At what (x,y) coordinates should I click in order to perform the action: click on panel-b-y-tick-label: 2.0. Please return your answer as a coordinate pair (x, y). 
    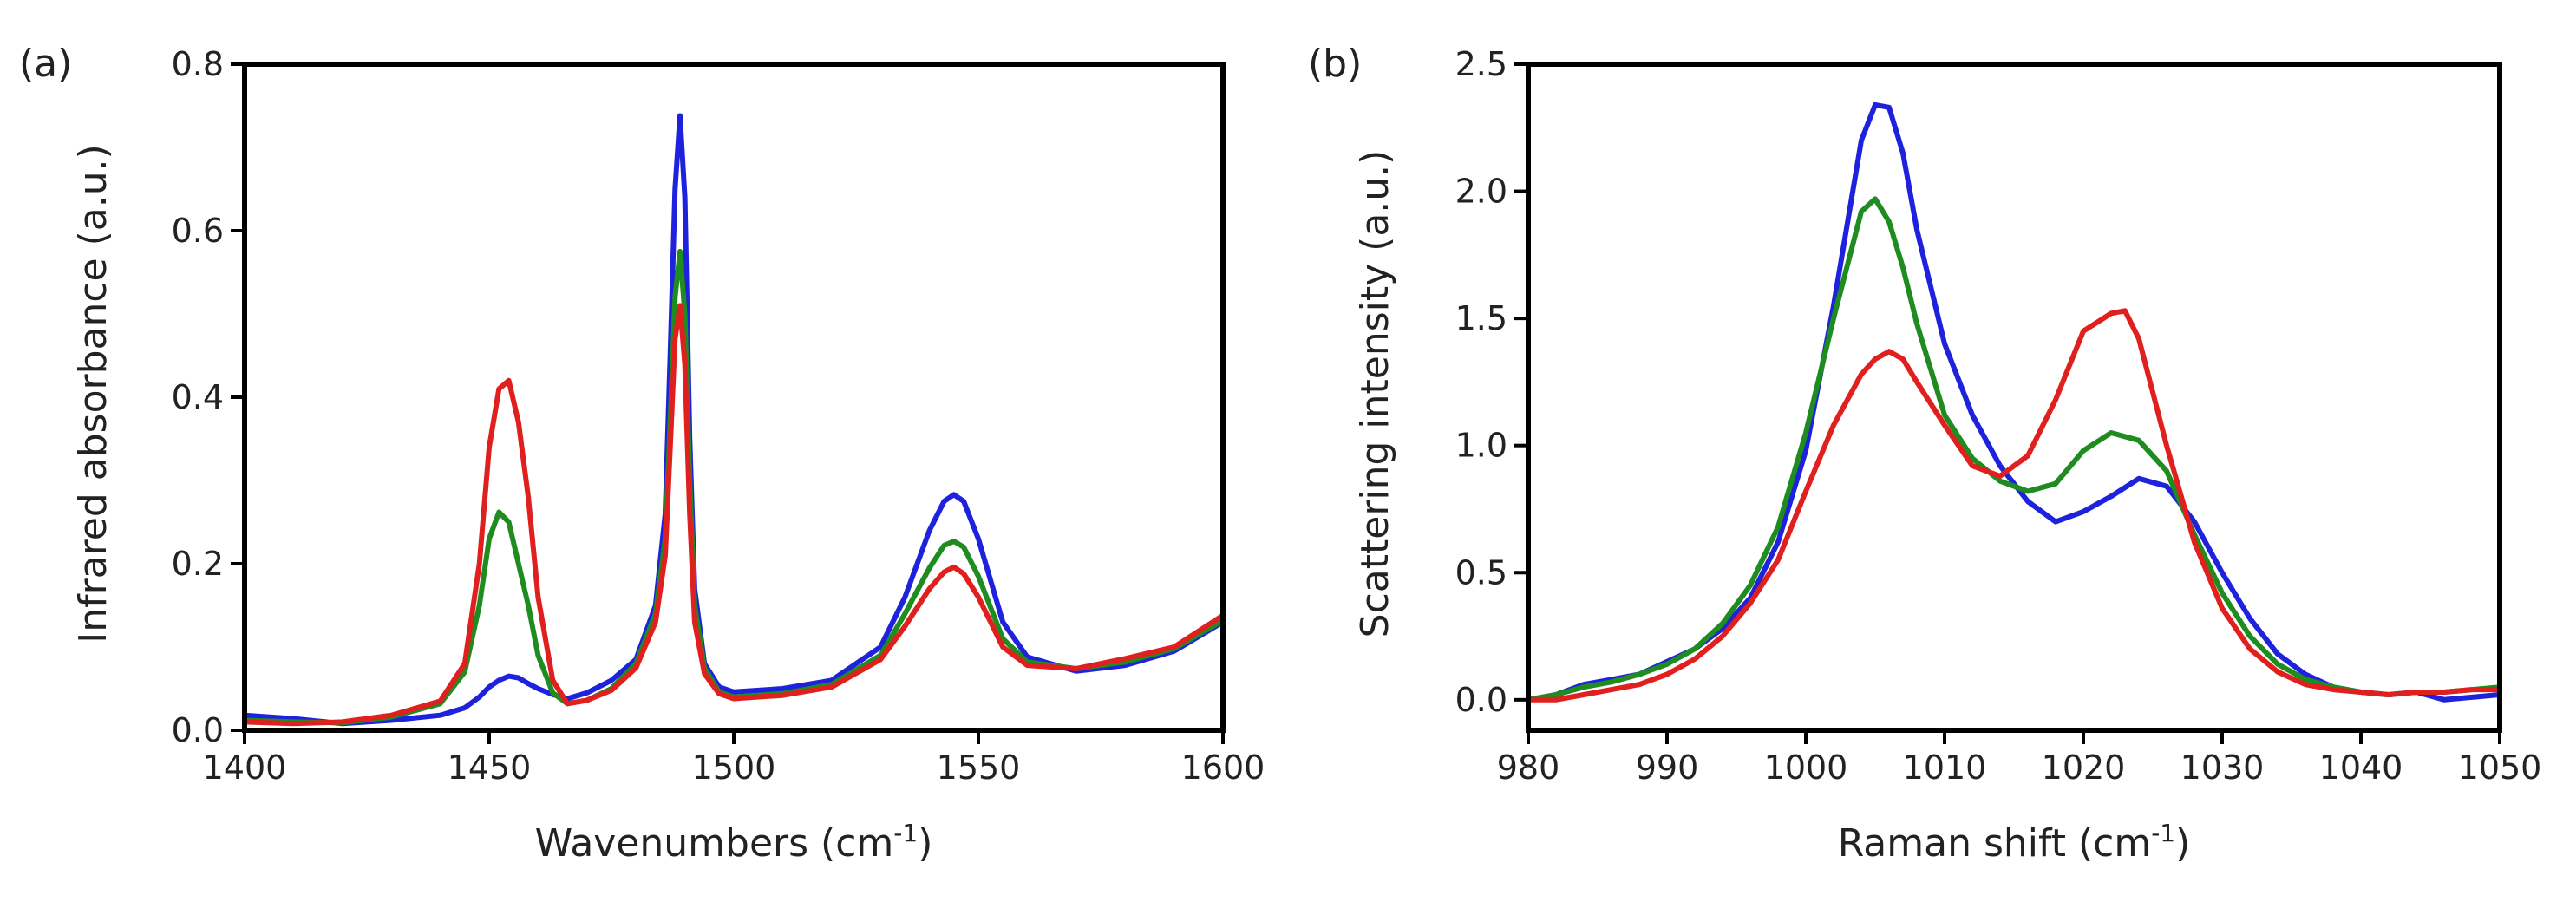
    Looking at the image, I should click on (1481, 192).